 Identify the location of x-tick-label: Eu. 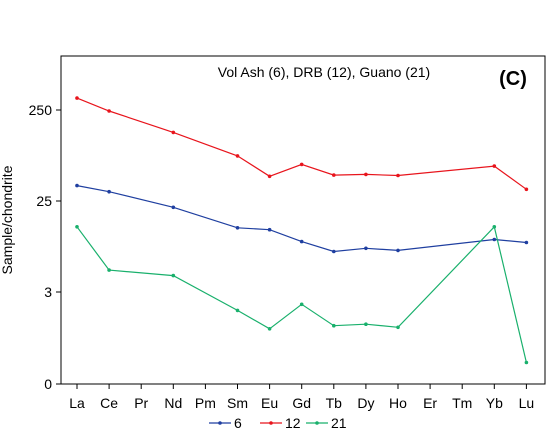
(269, 403).